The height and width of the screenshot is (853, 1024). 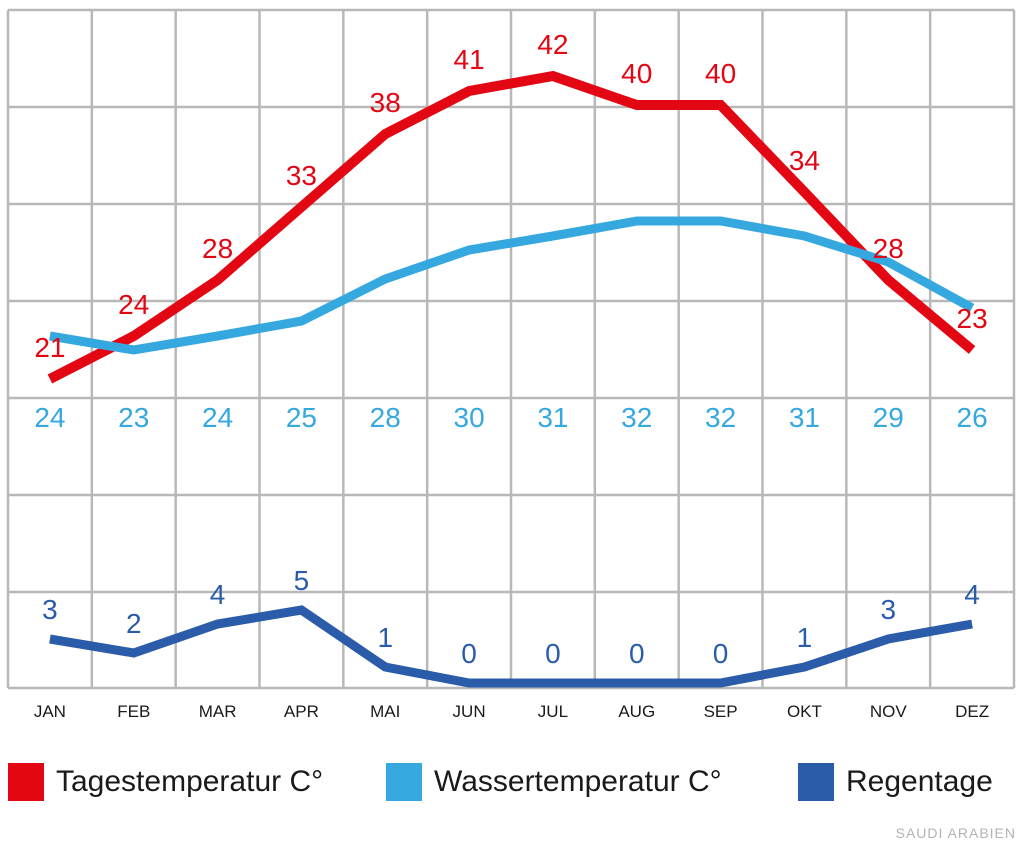 I want to click on data-label-day-temperature: 38, so click(x=385, y=102).